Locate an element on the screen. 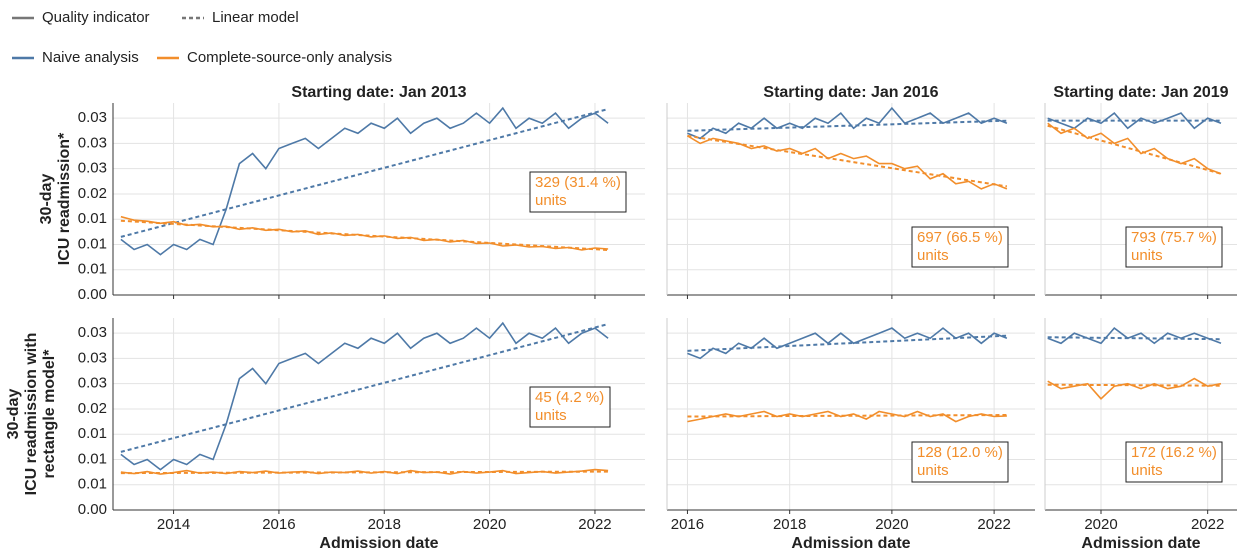 This screenshot has height=554, width=1249. annotation-text: 45 (4.2 %) is located at coordinates (569, 397).